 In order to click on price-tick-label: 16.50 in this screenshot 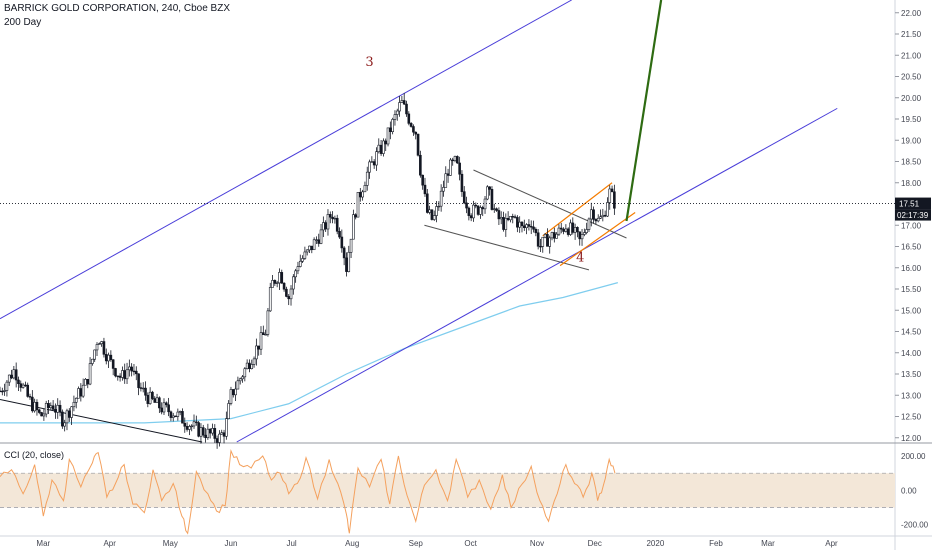, I will do `click(911, 247)`.